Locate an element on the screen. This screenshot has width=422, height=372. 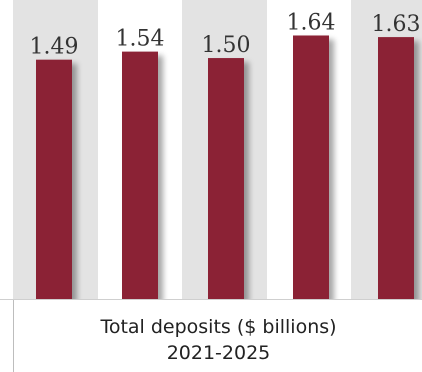
bar-2022 is located at coordinates (140, 175).